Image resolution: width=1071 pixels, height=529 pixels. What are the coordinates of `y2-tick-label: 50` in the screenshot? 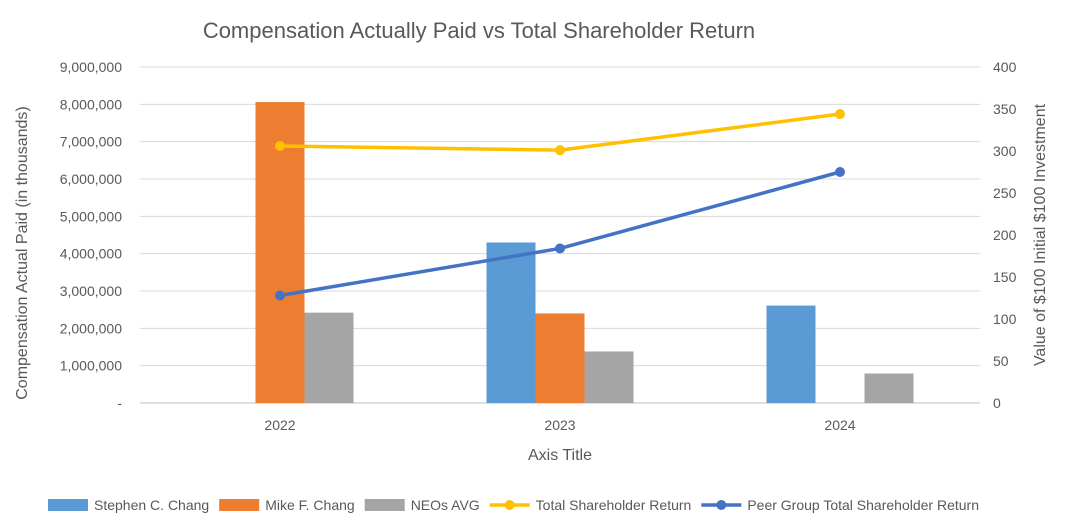 It's located at (1001, 361).